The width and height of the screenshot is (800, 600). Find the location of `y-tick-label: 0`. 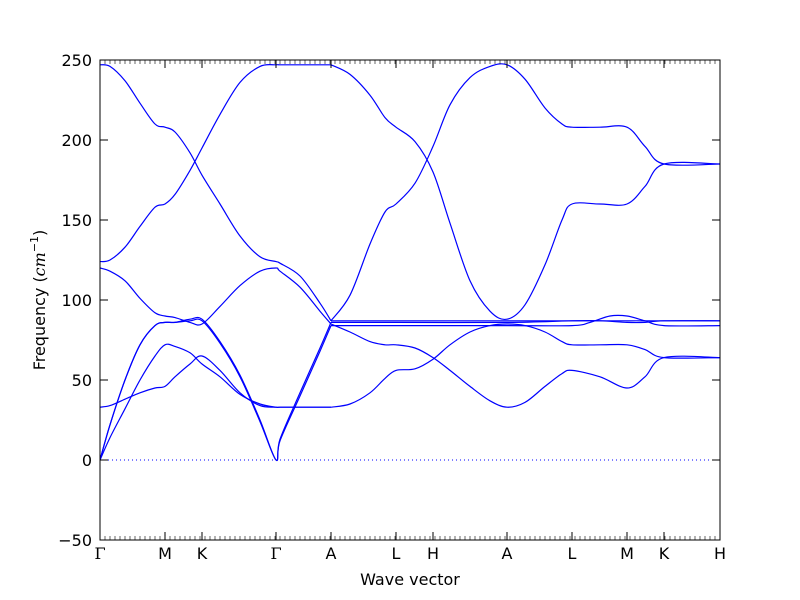

y-tick-label: 0 is located at coordinates (87, 460).